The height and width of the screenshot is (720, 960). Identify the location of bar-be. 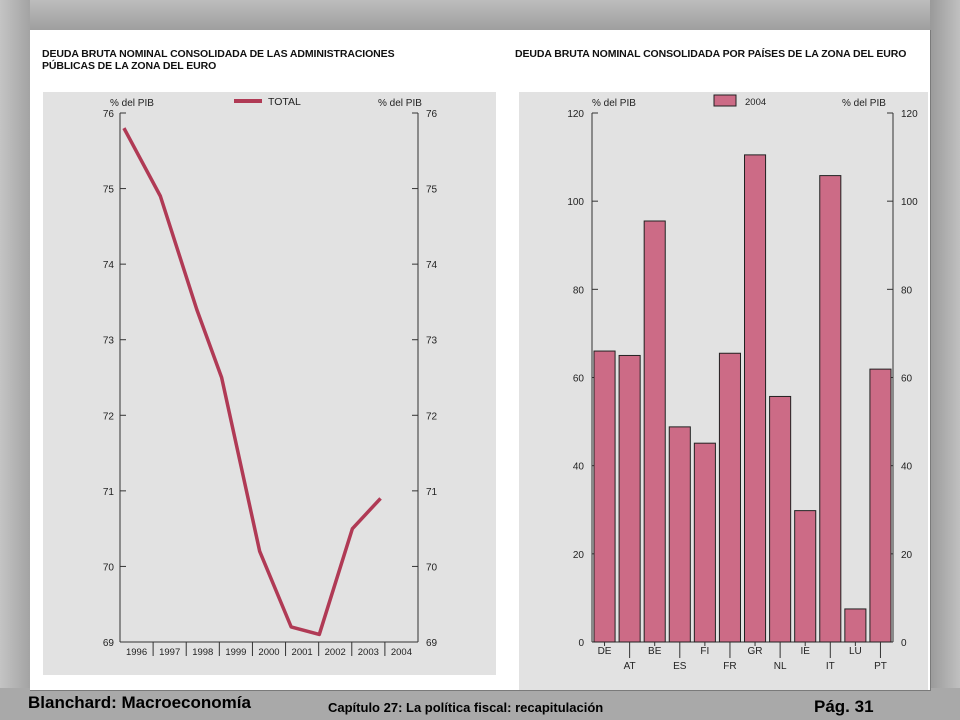
(654, 431).